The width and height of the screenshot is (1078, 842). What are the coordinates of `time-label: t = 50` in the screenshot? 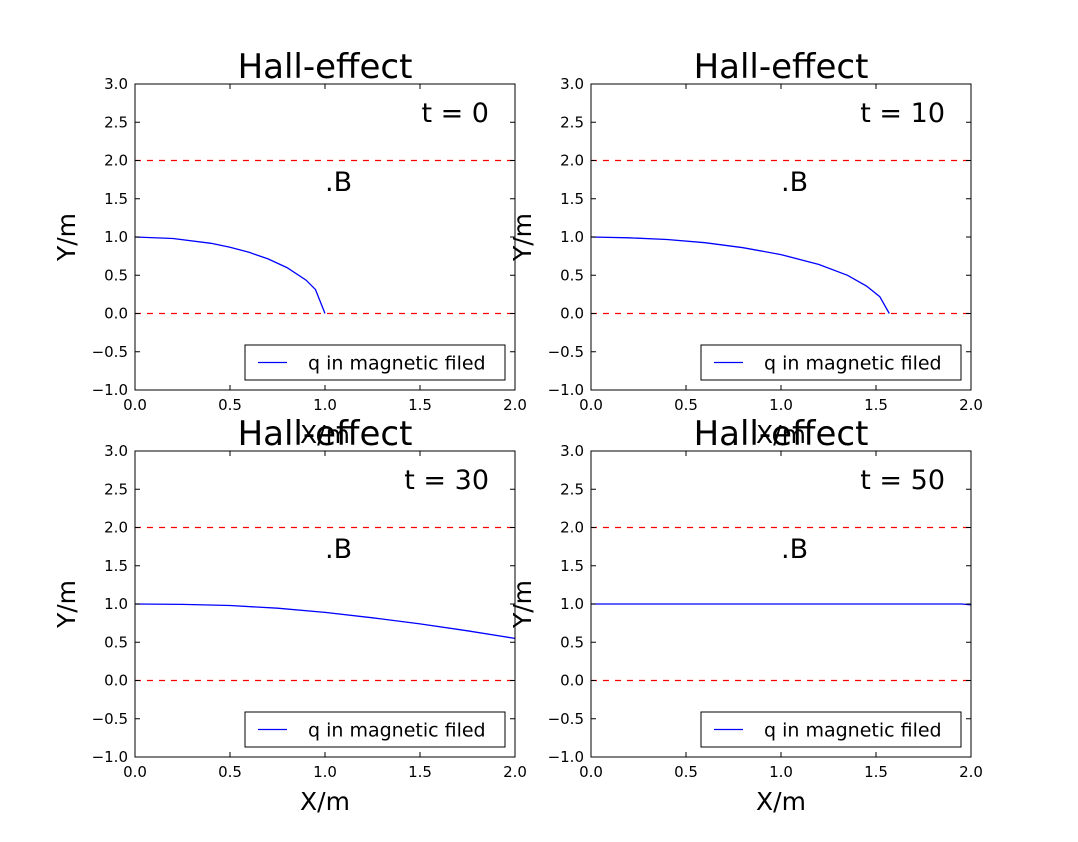 It's located at (902, 480).